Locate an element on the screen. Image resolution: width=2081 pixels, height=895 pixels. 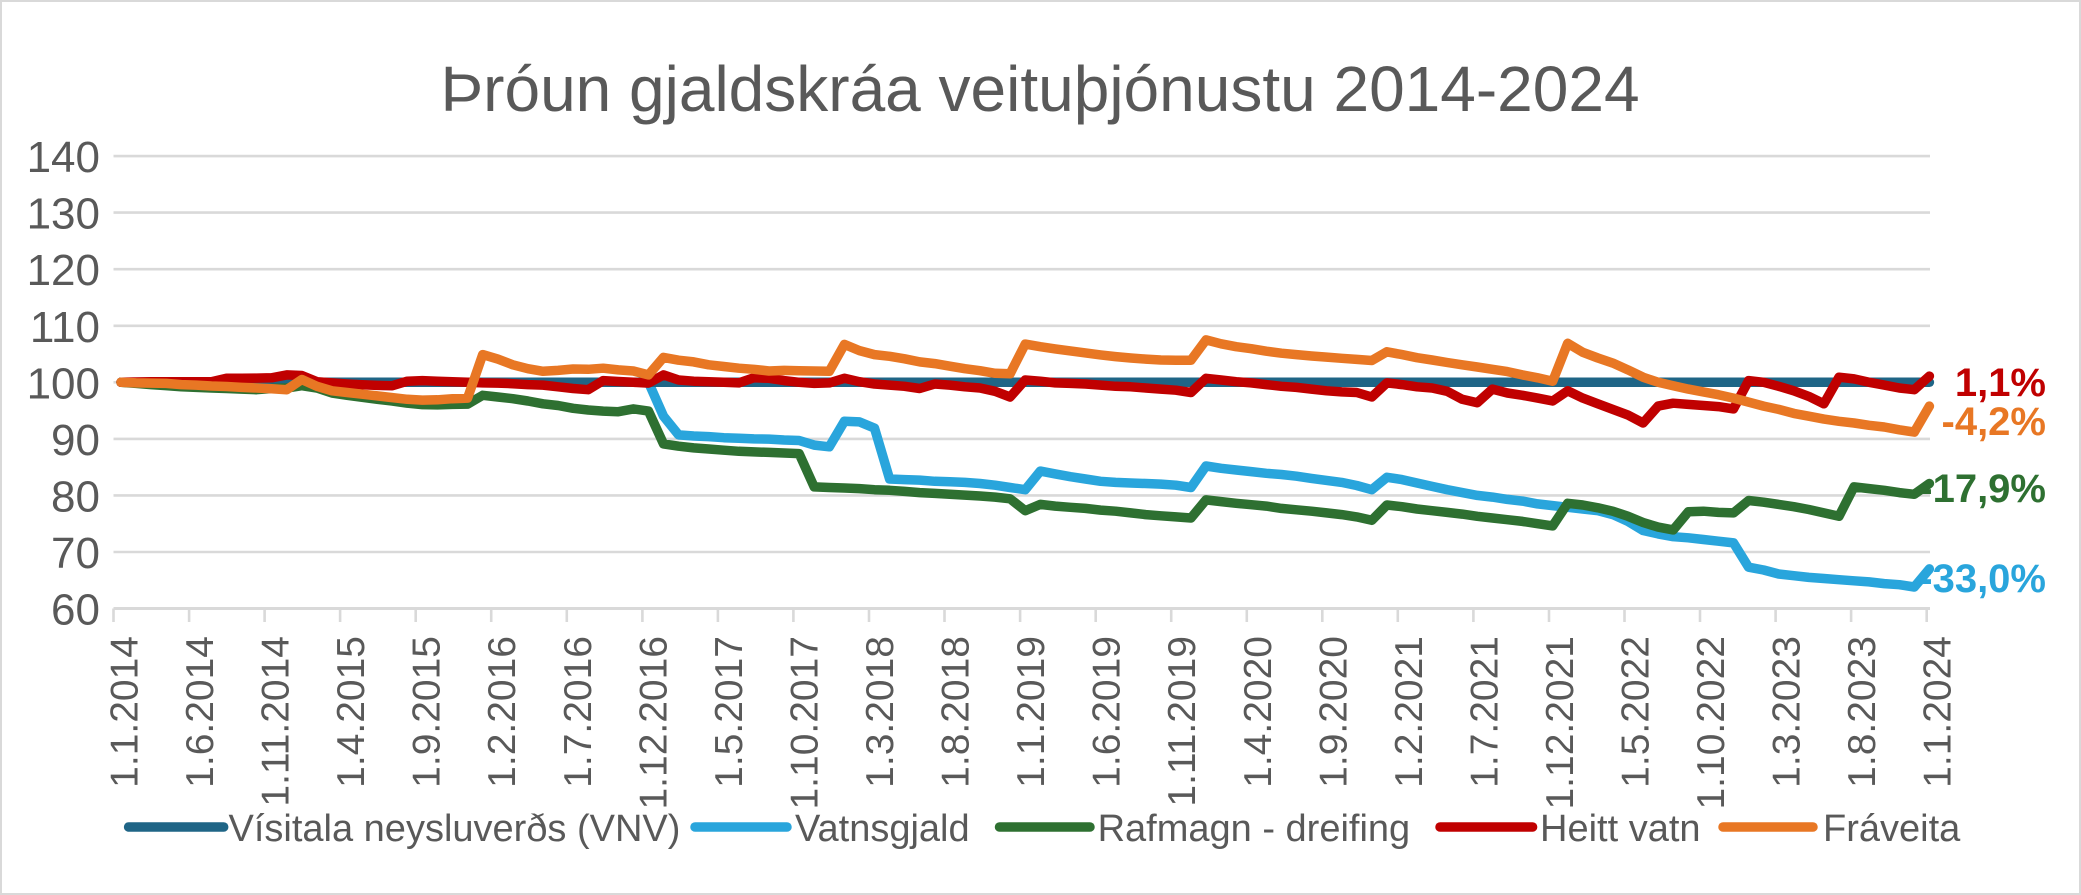
svg-text: 80 is located at coordinates (75, 496).